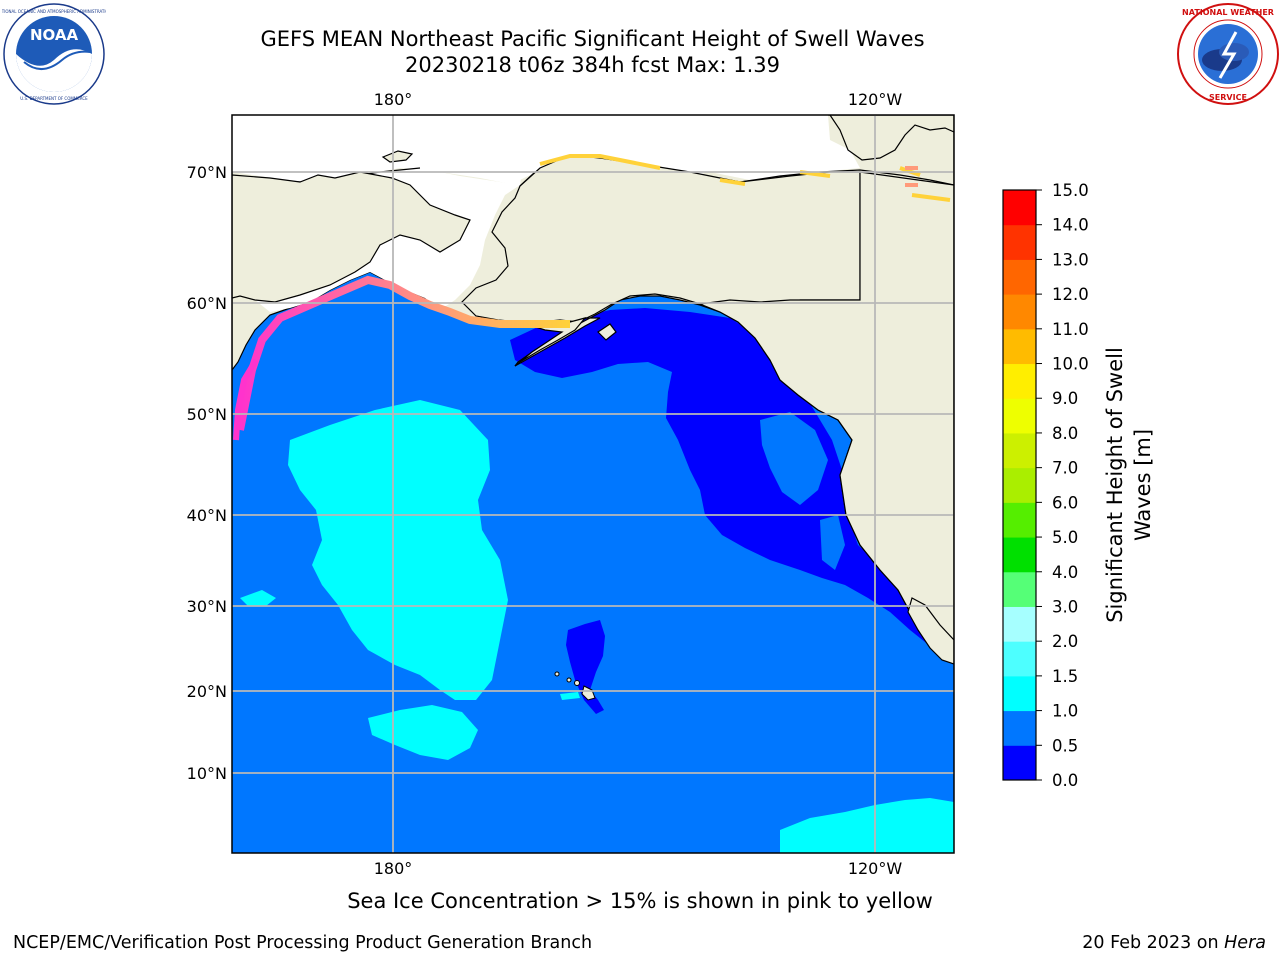 The height and width of the screenshot is (960, 1280). Describe the element at coordinates (1065, 572) in the screenshot. I see `colorbar-tick-label: 4.0` at that location.